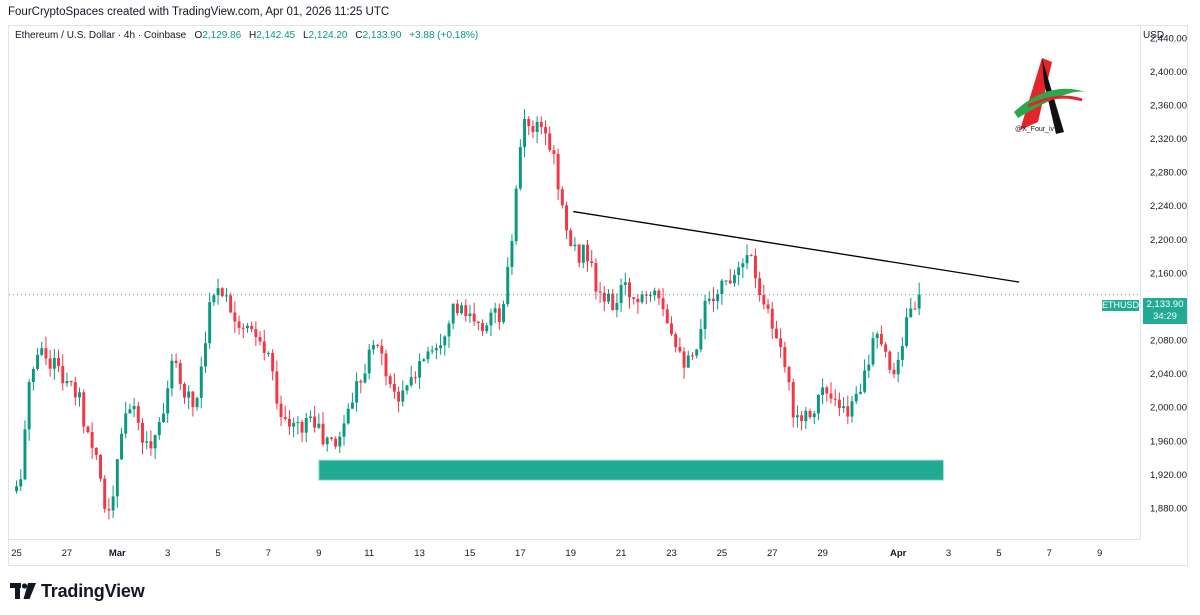  What do you see at coordinates (574, 539) in the screenshot?
I see `time-axis` at bounding box center [574, 539].